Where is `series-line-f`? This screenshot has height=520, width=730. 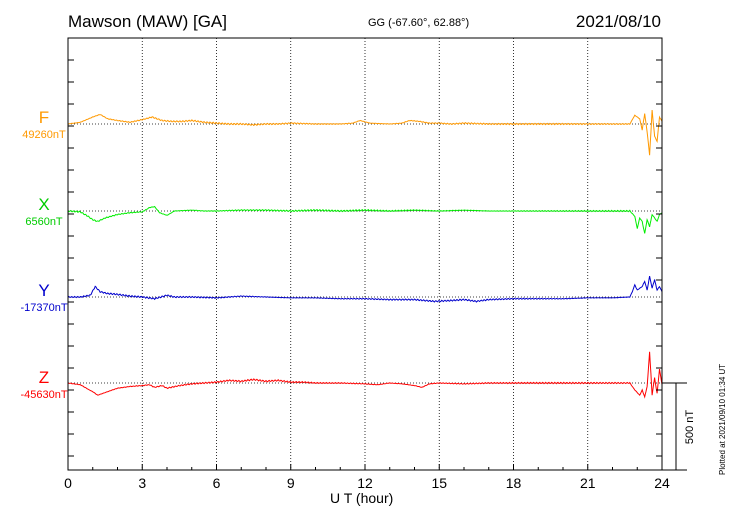 series-line-f is located at coordinates (365, 132).